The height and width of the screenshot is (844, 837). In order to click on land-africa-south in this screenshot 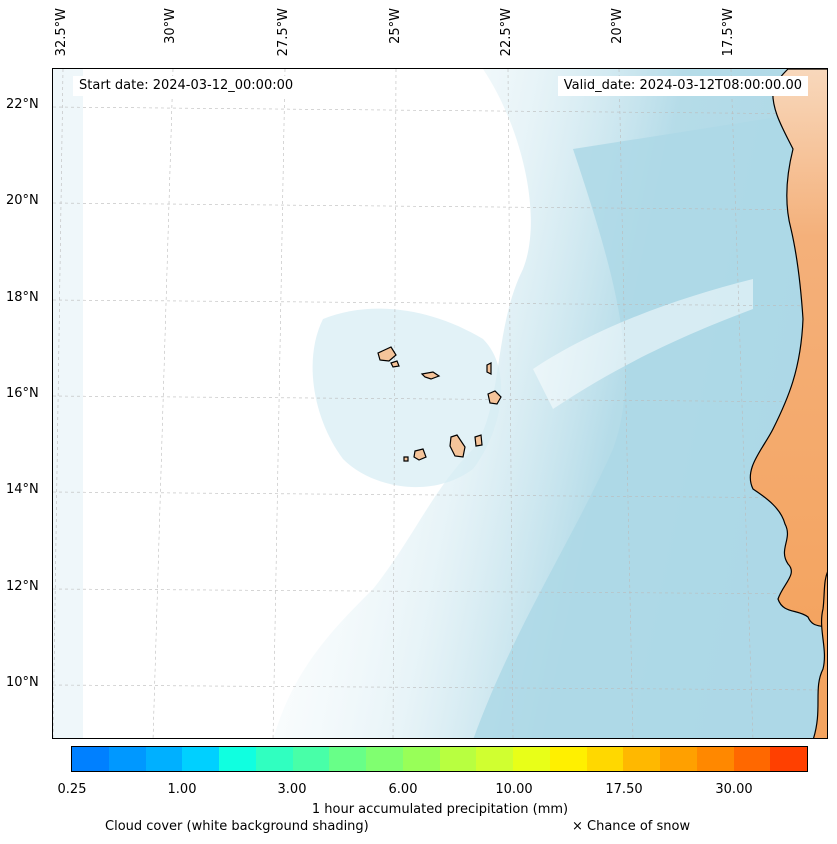, I will do `click(819, 654)`.